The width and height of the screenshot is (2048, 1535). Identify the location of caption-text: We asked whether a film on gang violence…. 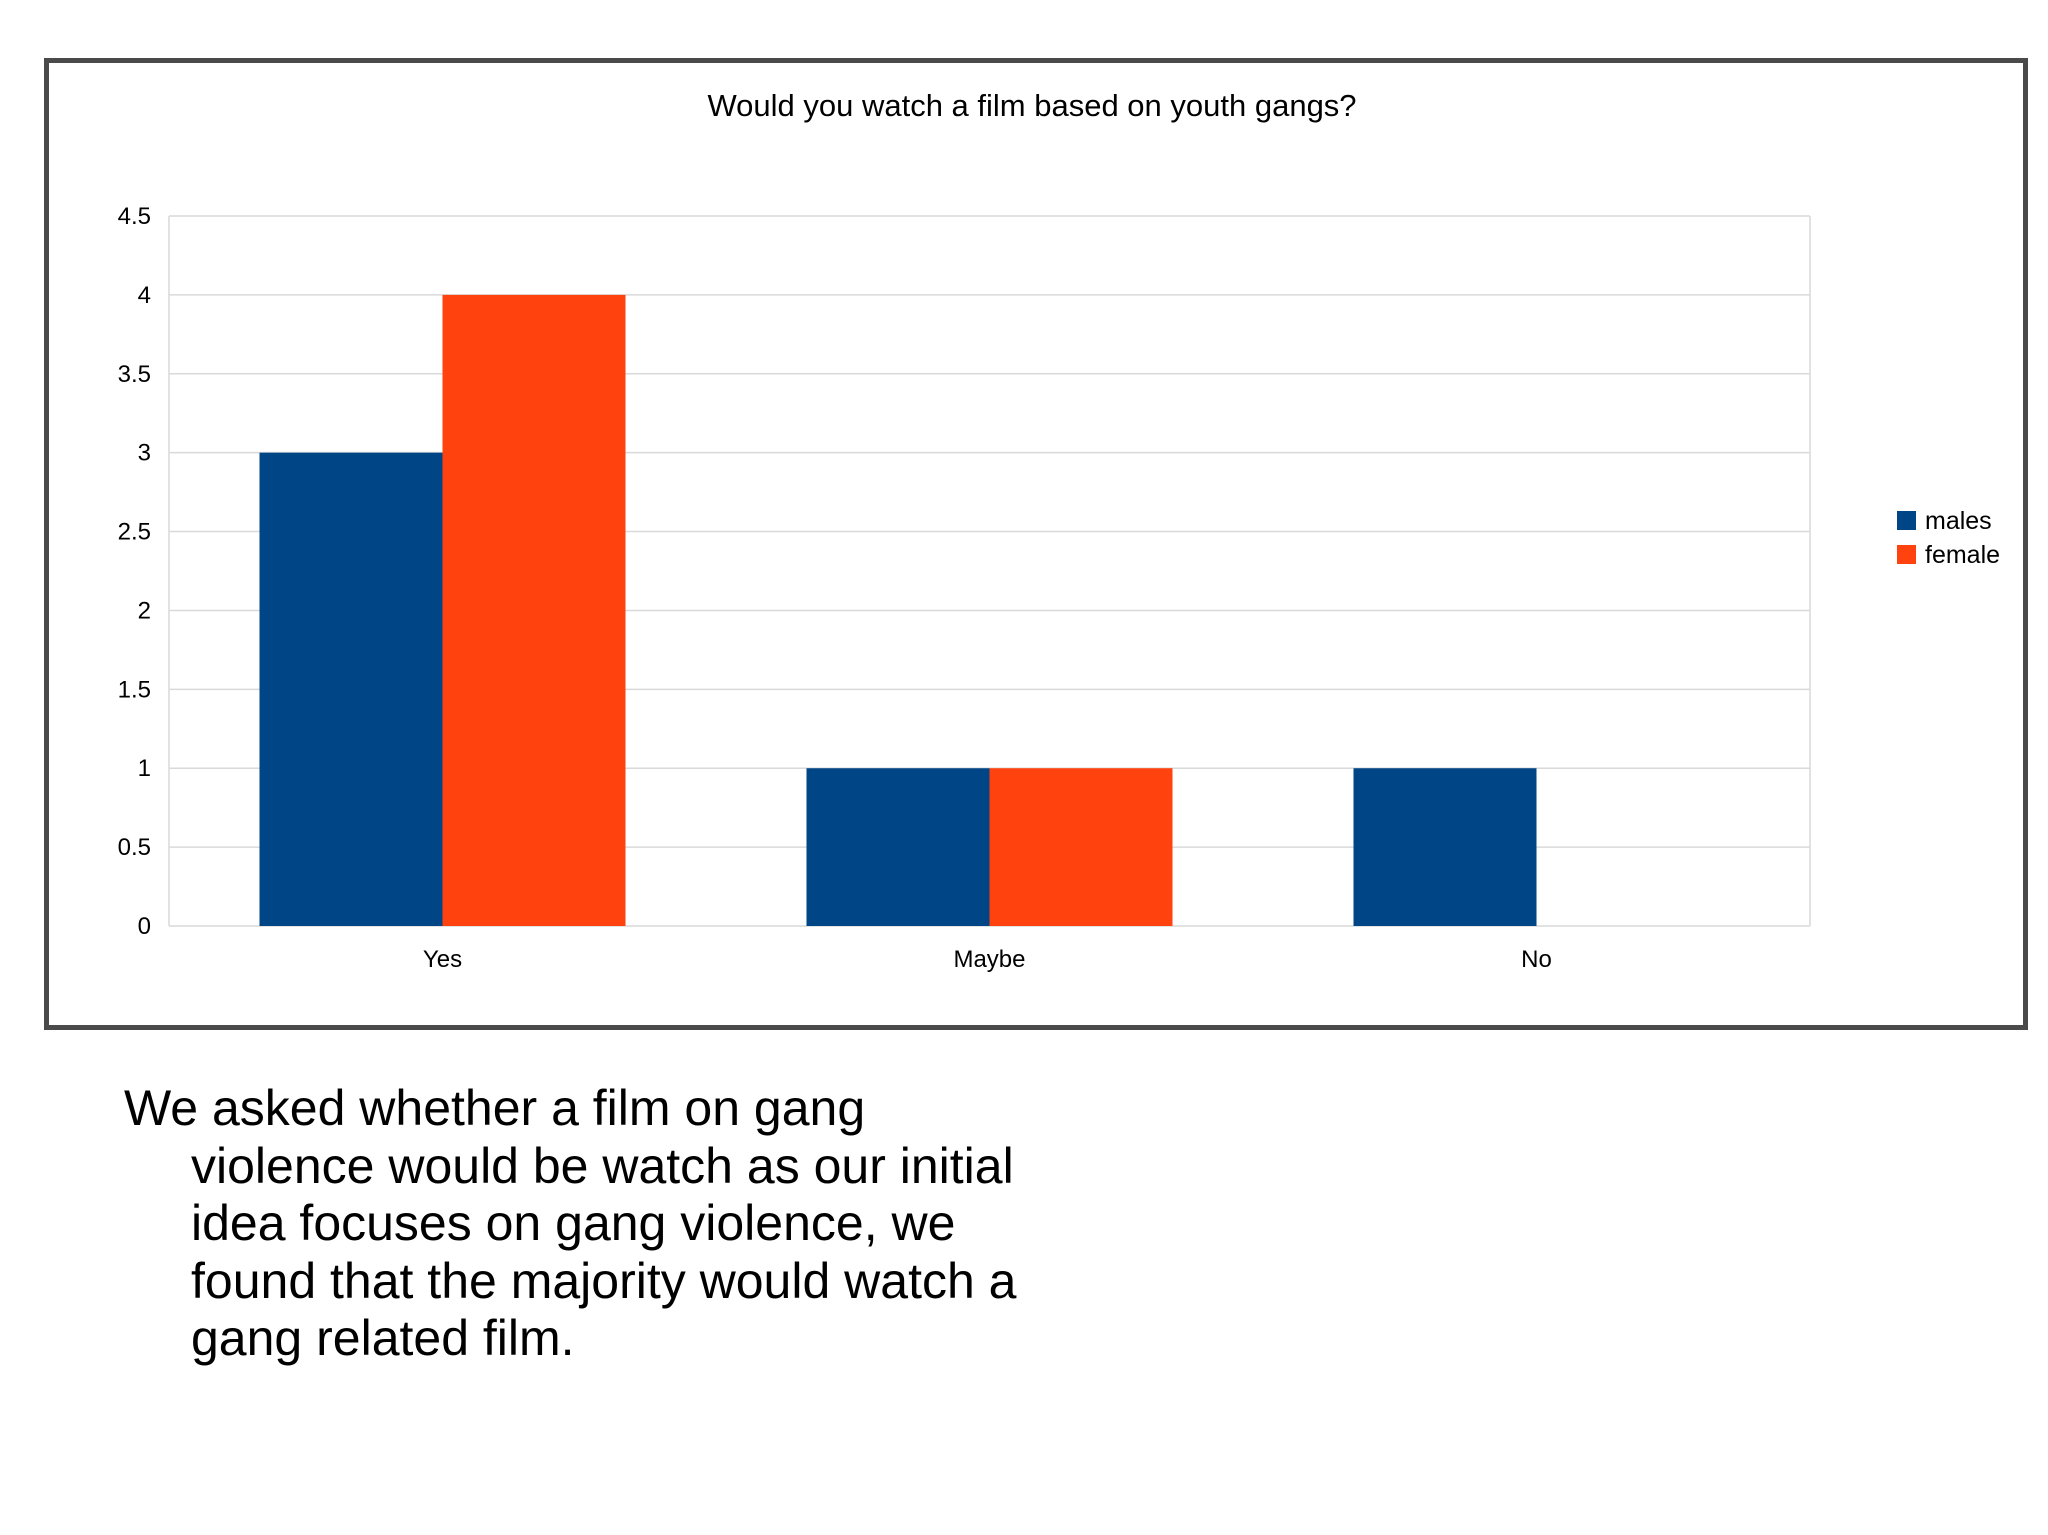
(570, 1223).